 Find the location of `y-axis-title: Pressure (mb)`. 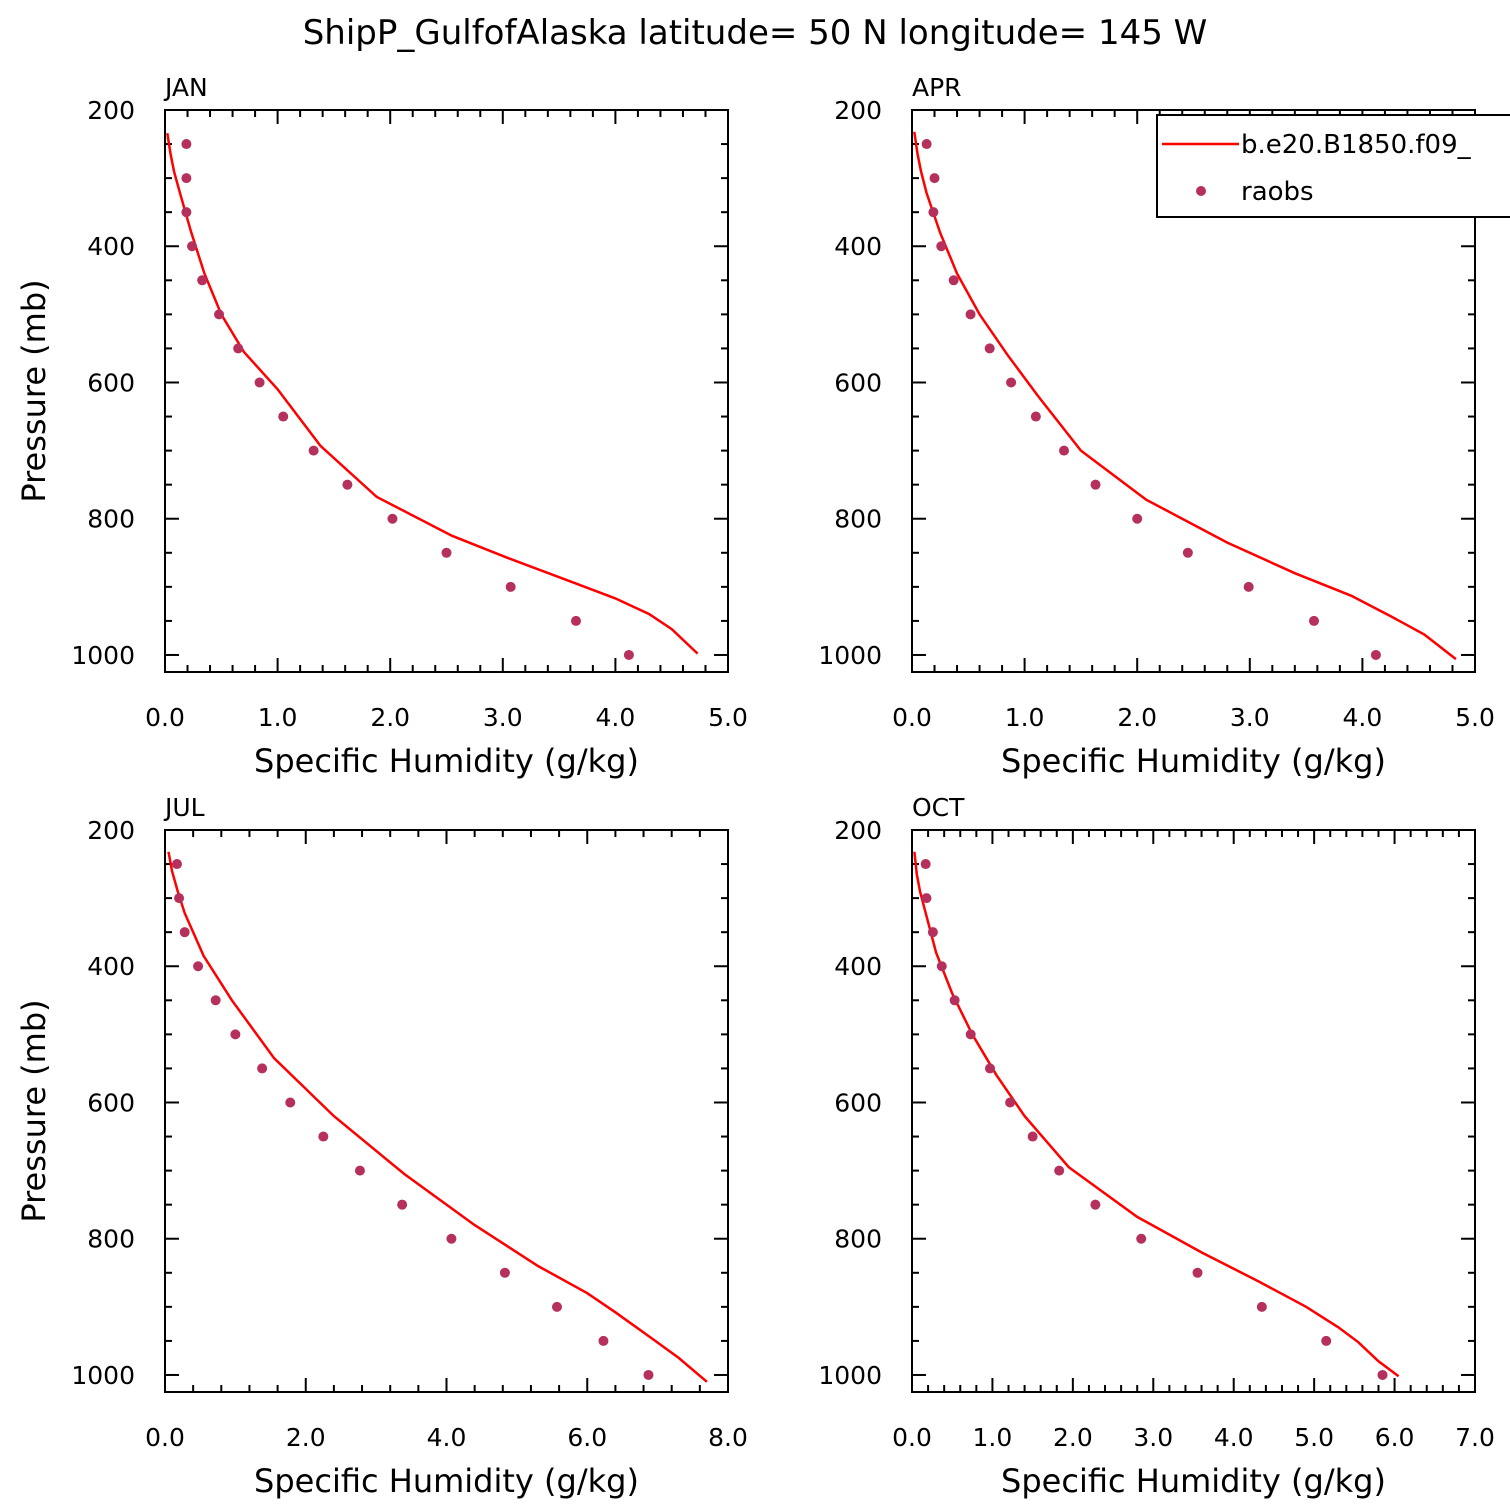

y-axis-title: Pressure (mb) is located at coordinates (34, 390).